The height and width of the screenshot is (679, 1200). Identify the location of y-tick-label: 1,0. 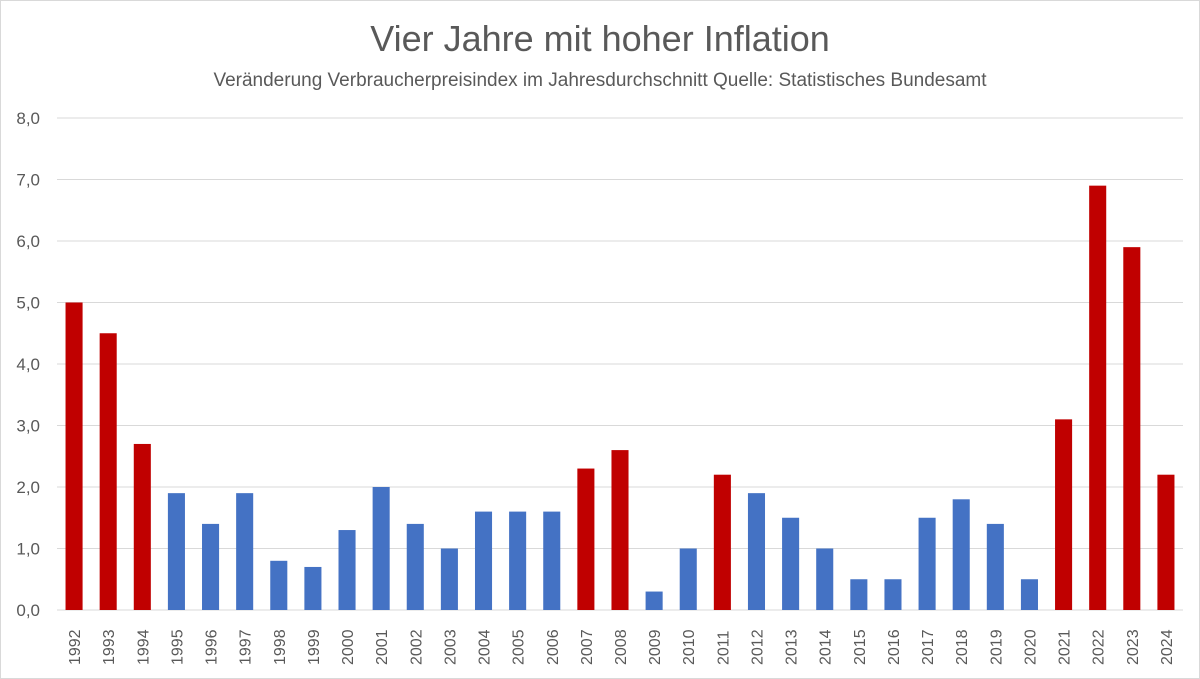
(28, 549).